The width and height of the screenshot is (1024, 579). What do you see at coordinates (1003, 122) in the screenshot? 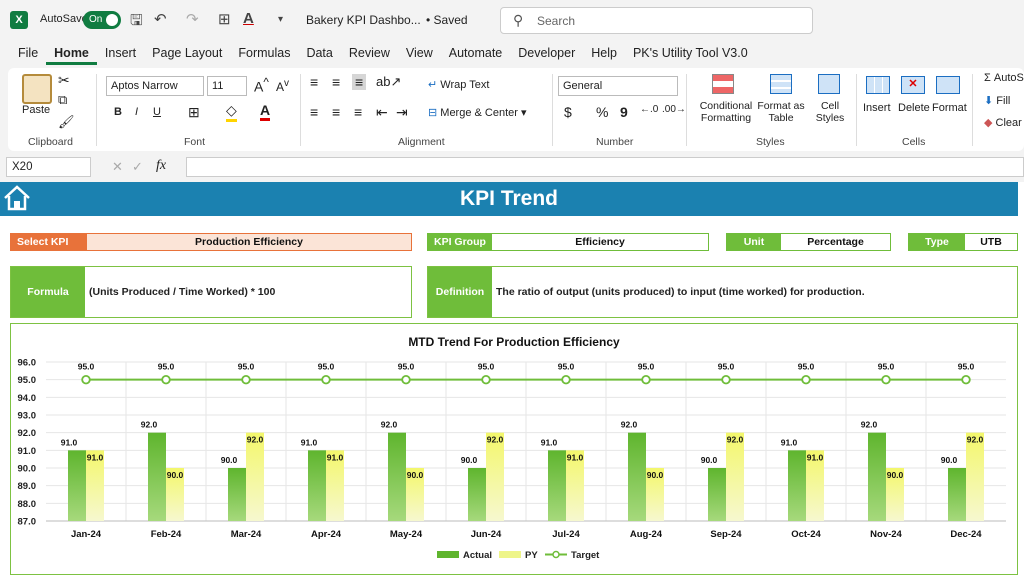
I see `clear-button: ◆ Clear` at bounding box center [1003, 122].